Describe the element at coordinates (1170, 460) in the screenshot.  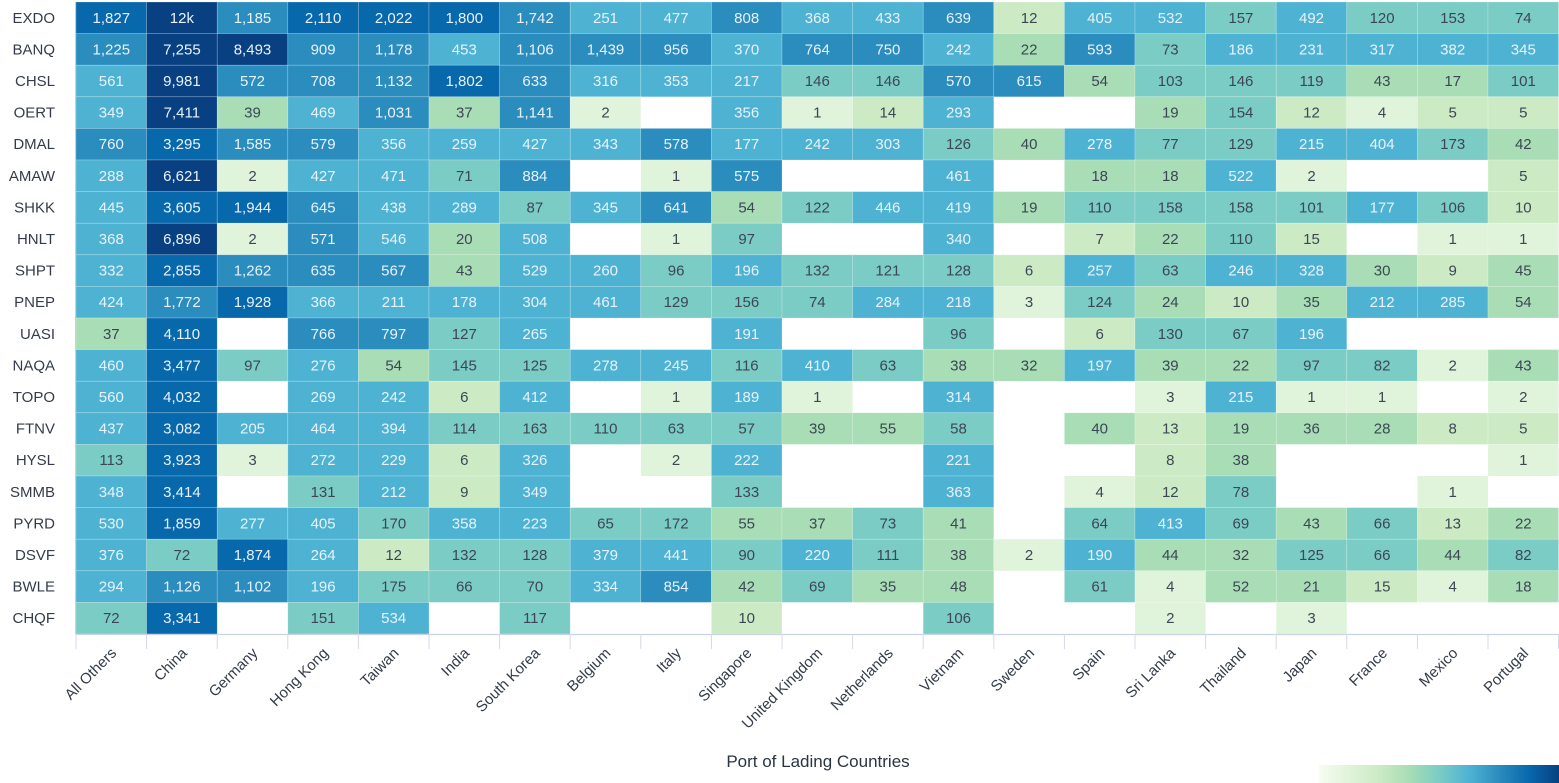
I see `cell-value-label: 8` at that location.